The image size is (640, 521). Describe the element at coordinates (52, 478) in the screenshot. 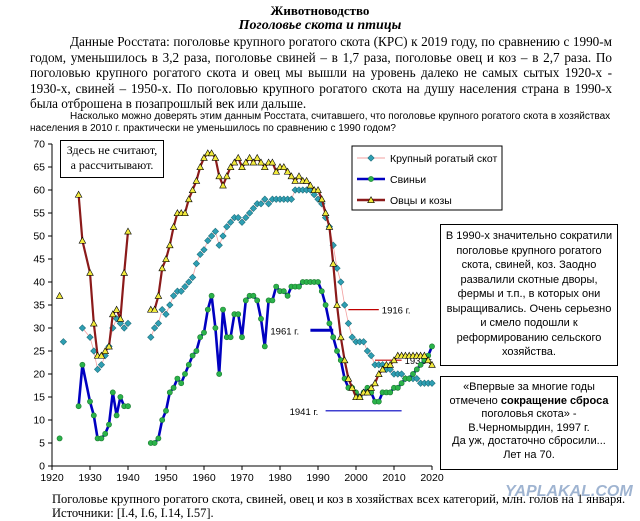

I see `x-tick-label: 1920` at that location.